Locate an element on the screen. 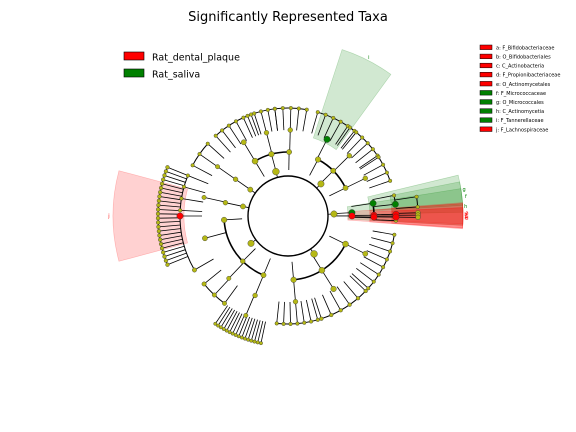 This screenshot has height=432, width=576. legend-swatch-rat-dental-plaque is located at coordinates (134, 56).